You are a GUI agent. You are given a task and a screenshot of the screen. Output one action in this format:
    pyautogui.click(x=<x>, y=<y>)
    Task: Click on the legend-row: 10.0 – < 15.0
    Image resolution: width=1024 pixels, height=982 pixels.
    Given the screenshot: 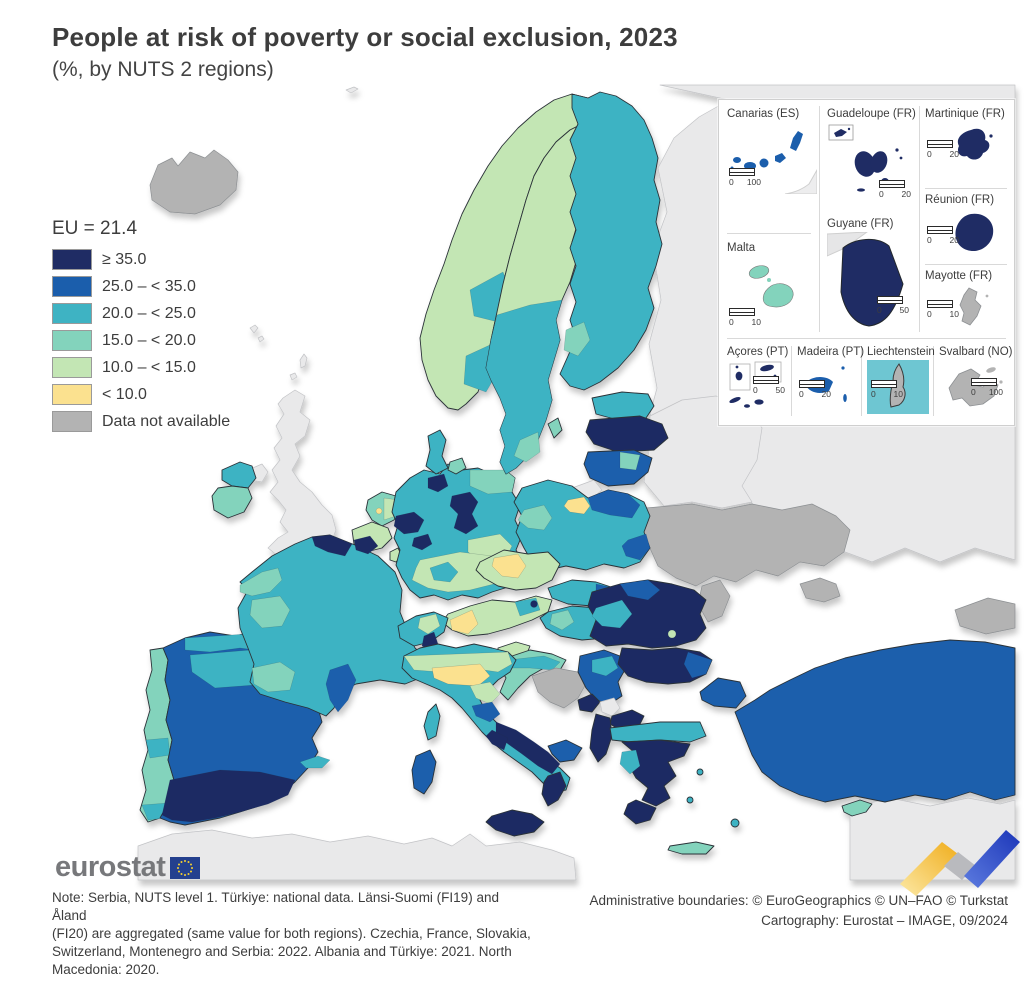 What is the action you would take?
    pyautogui.click(x=141, y=367)
    